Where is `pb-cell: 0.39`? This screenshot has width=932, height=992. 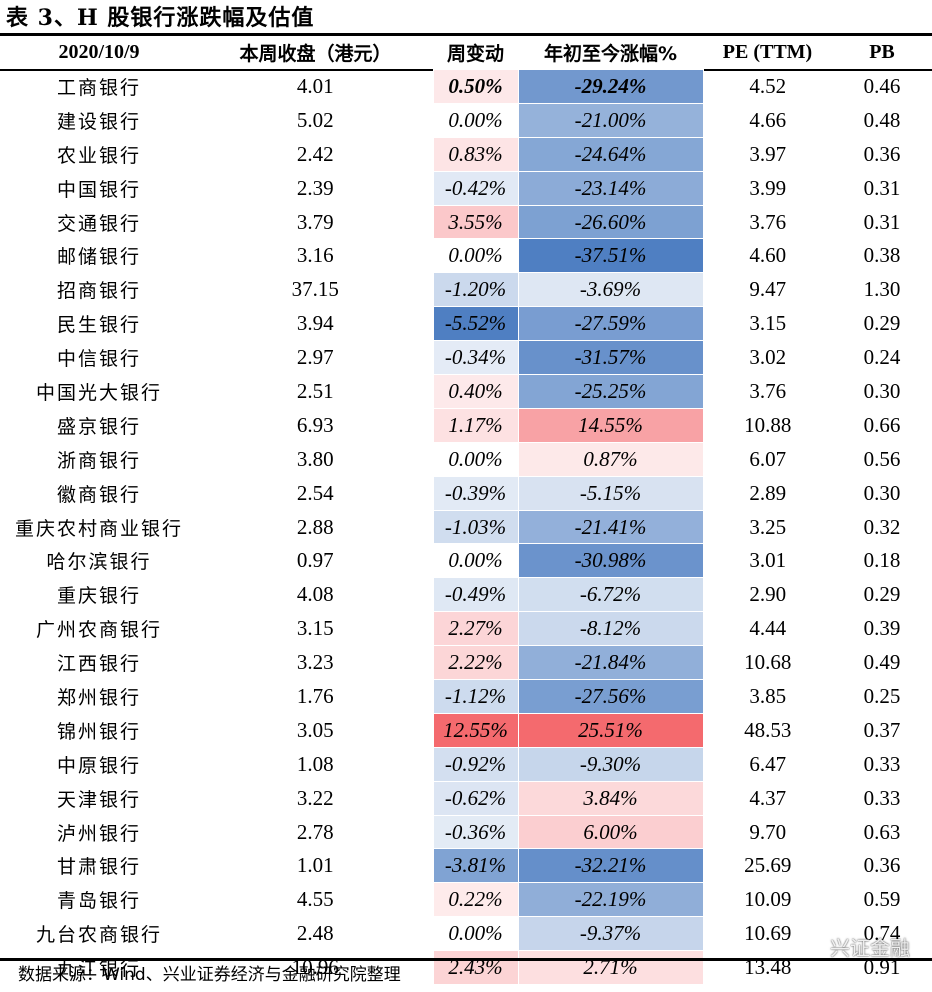 pb-cell: 0.39 is located at coordinates (882, 628).